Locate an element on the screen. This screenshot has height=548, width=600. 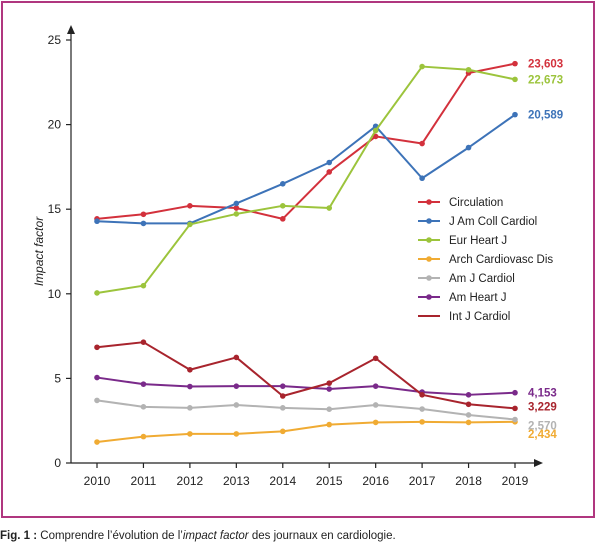
legend-marker-j-am-coll-cardiol is located at coordinates (429, 221).